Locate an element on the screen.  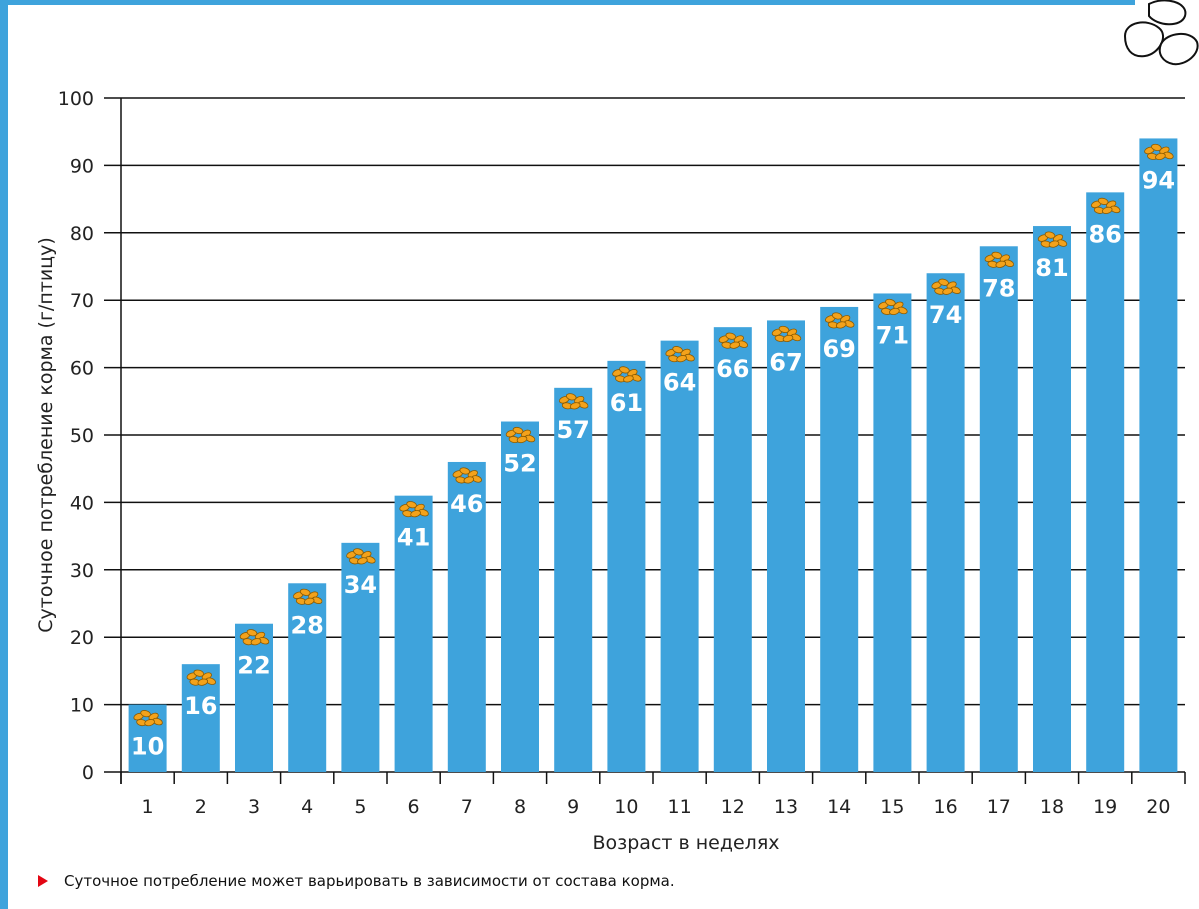
bar-value-label: 16 is located at coordinates (200, 706).